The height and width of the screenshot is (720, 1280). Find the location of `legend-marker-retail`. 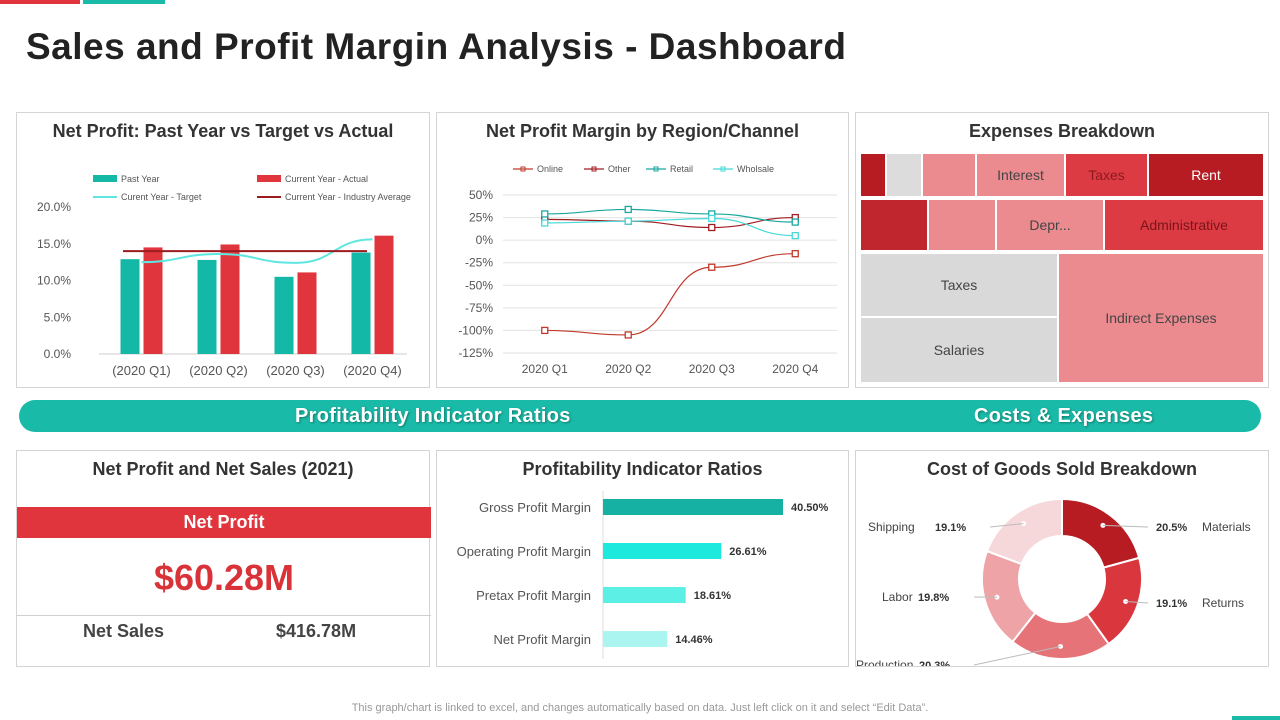

legend-marker-retail is located at coordinates (656, 169).